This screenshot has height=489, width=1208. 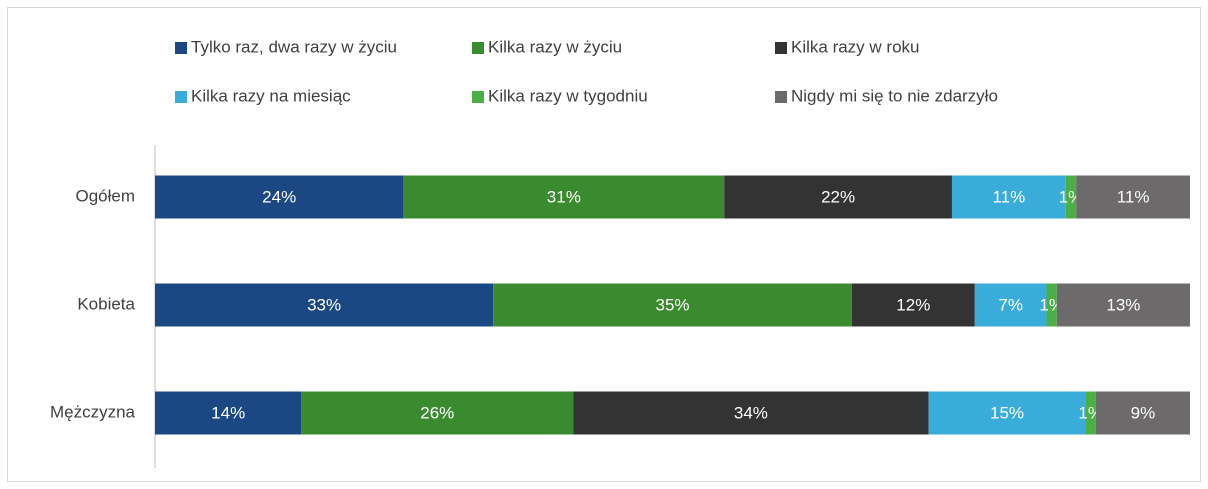 I want to click on data-label: 15%, so click(x=1007, y=412).